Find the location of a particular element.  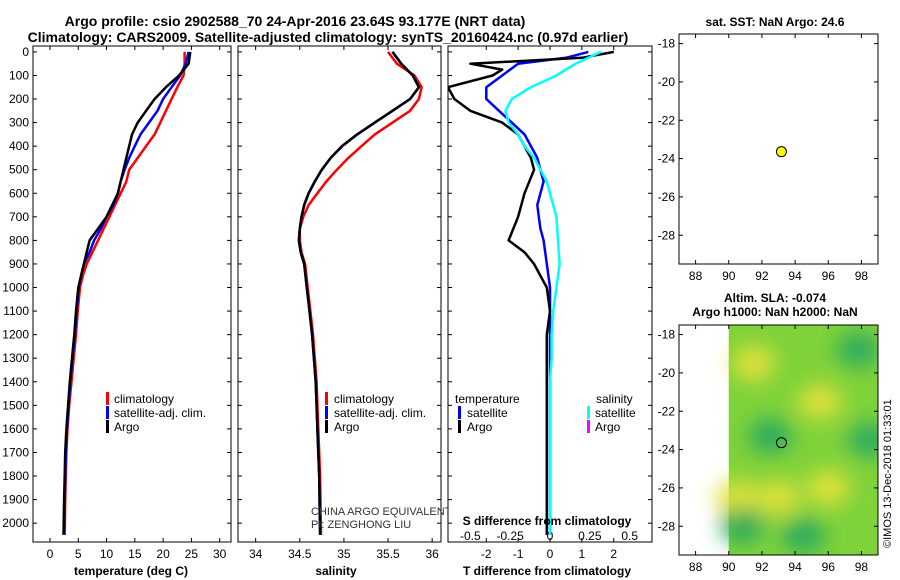

top-x-tick-label: -0.25 is located at coordinates (510, 536).